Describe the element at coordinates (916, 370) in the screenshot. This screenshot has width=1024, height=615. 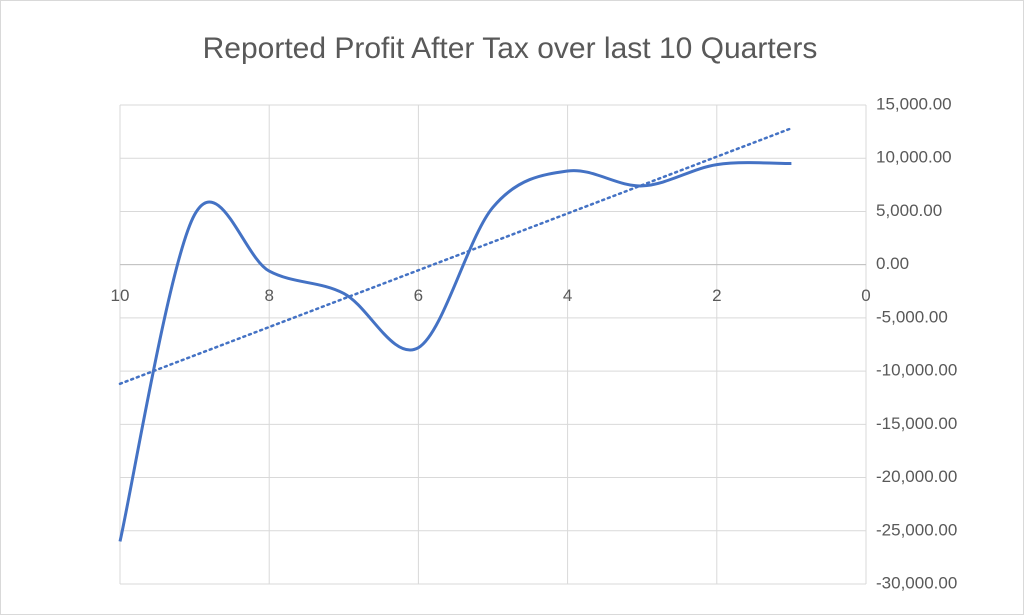
I see `y-tick-label: -10,000.00` at that location.